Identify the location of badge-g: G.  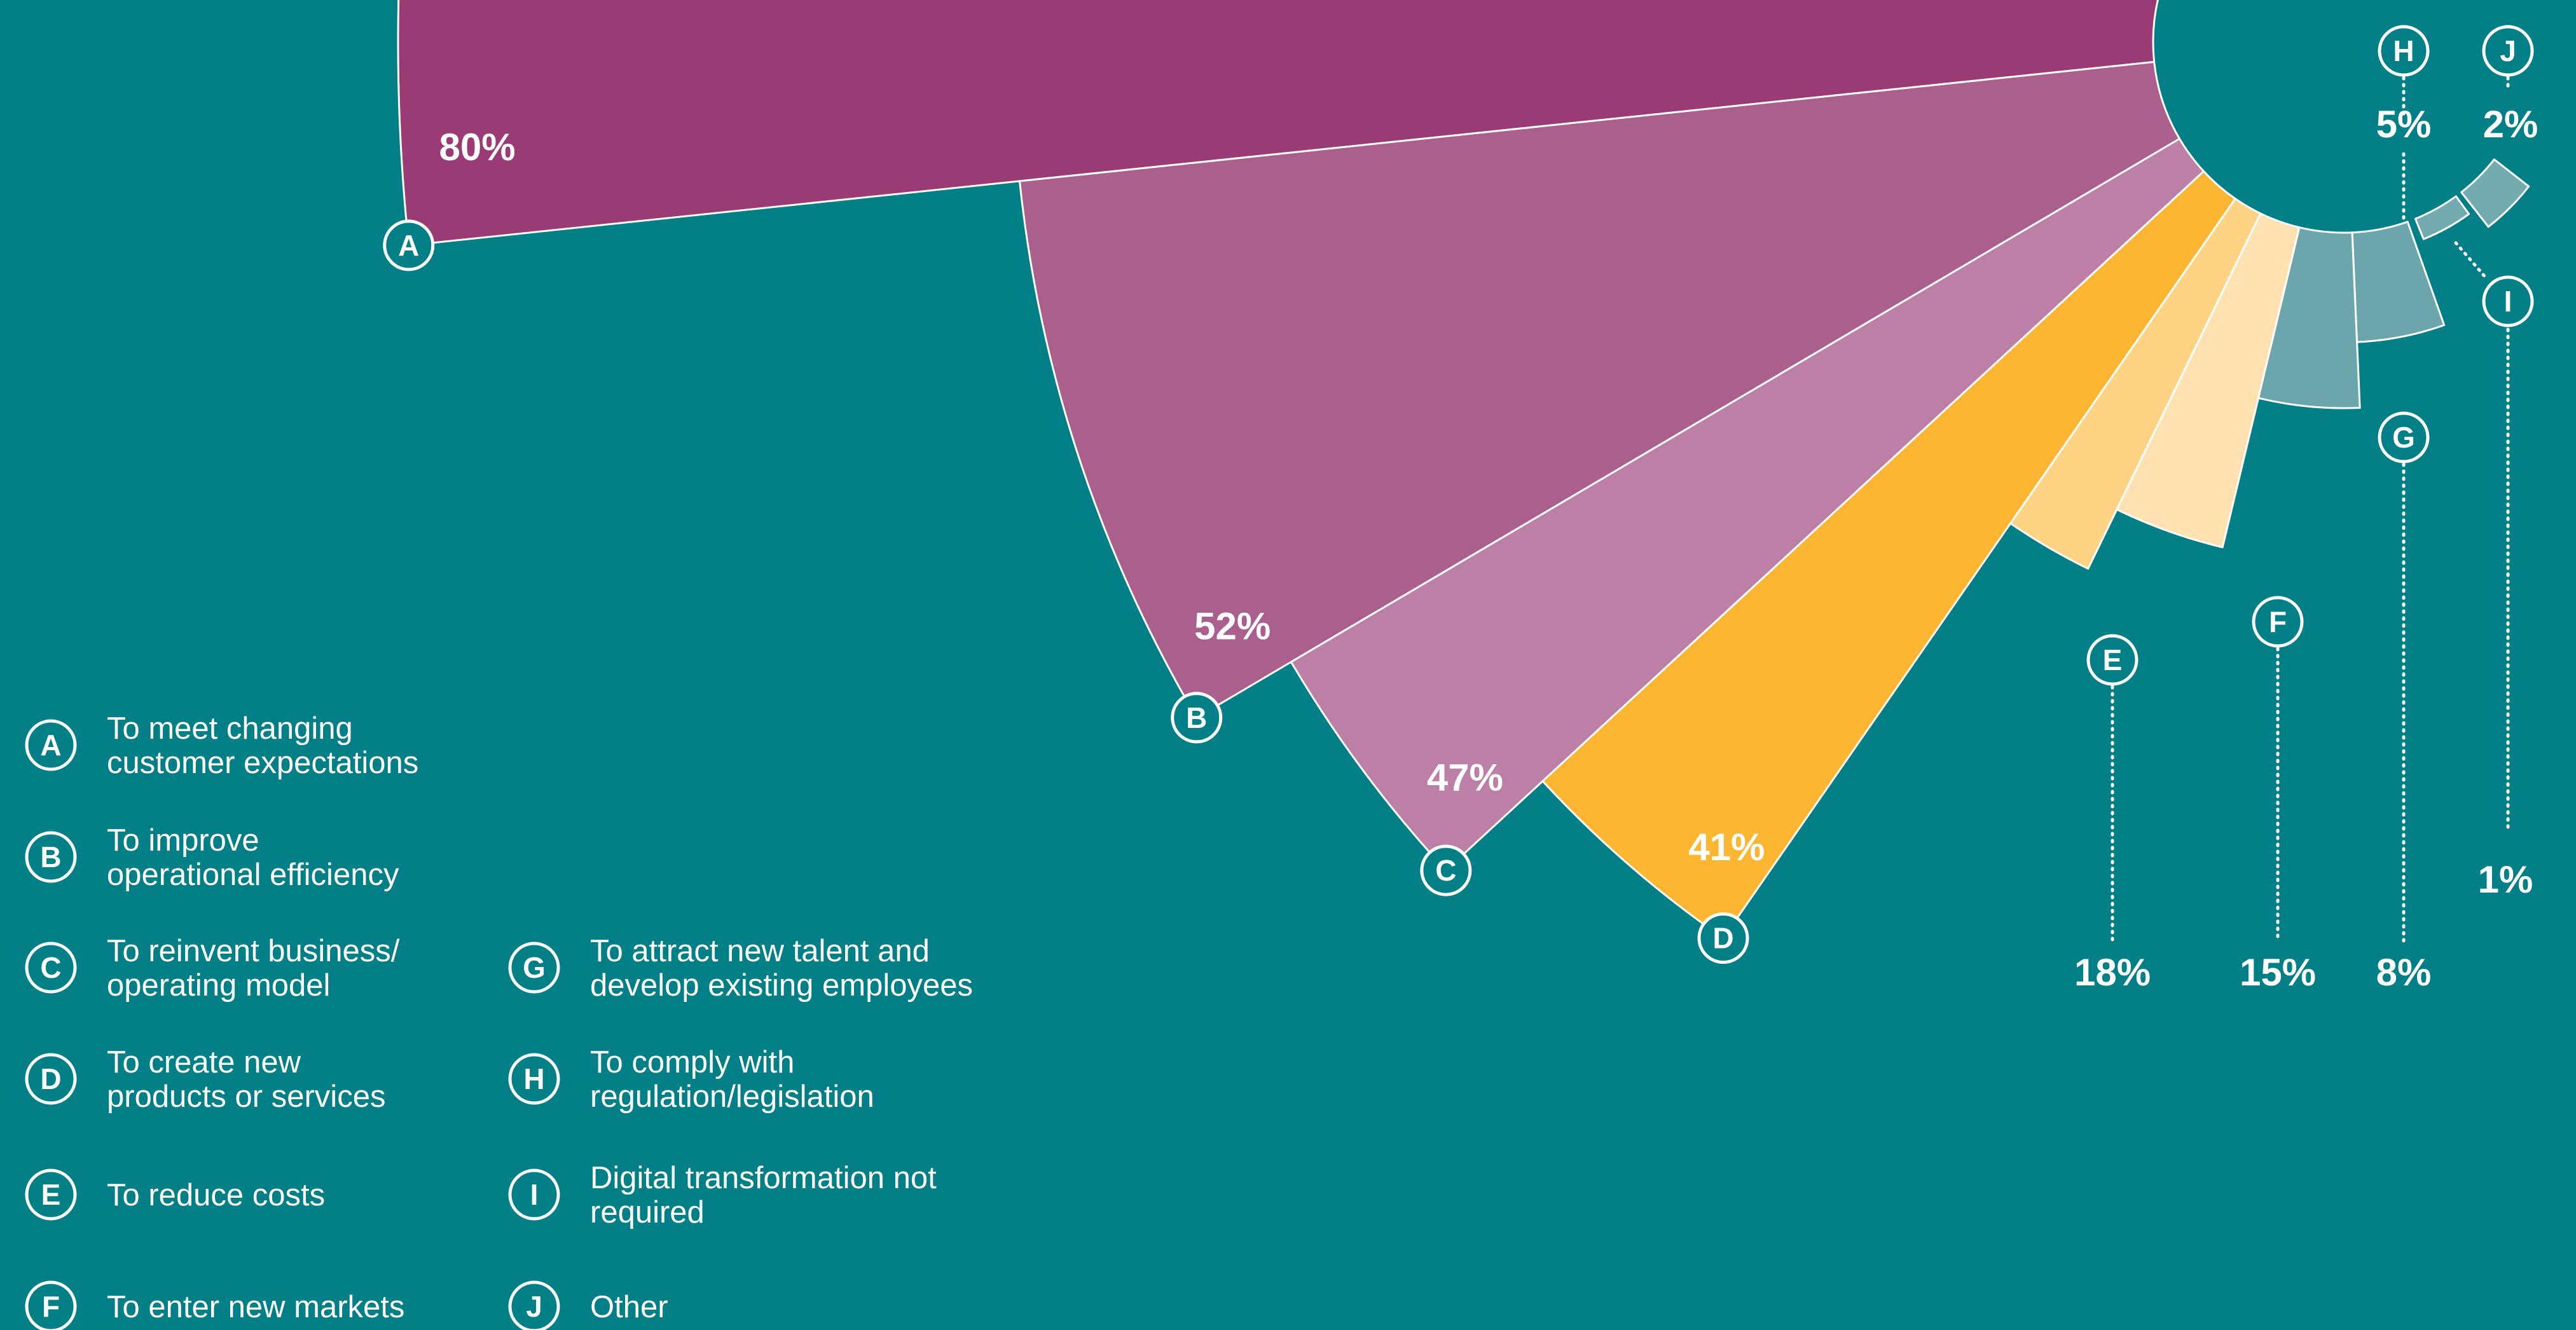
(2404, 437).